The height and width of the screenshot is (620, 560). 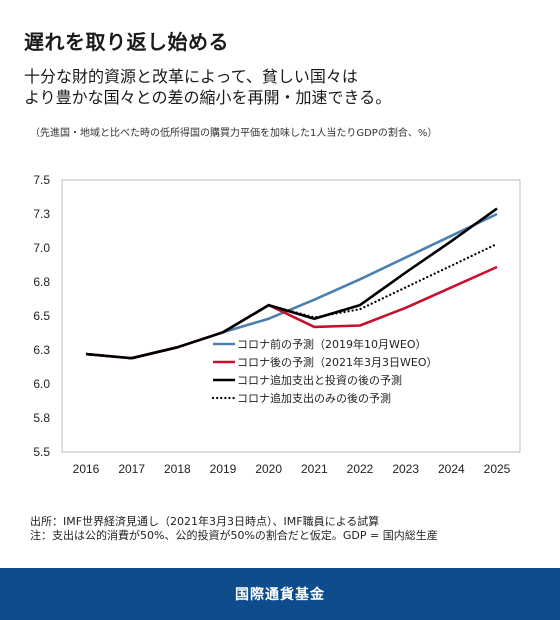 What do you see at coordinates (331, 344) in the screenshot?
I see `legend-label: コロナ前の予測（2019年10月WEO）` at bounding box center [331, 344].